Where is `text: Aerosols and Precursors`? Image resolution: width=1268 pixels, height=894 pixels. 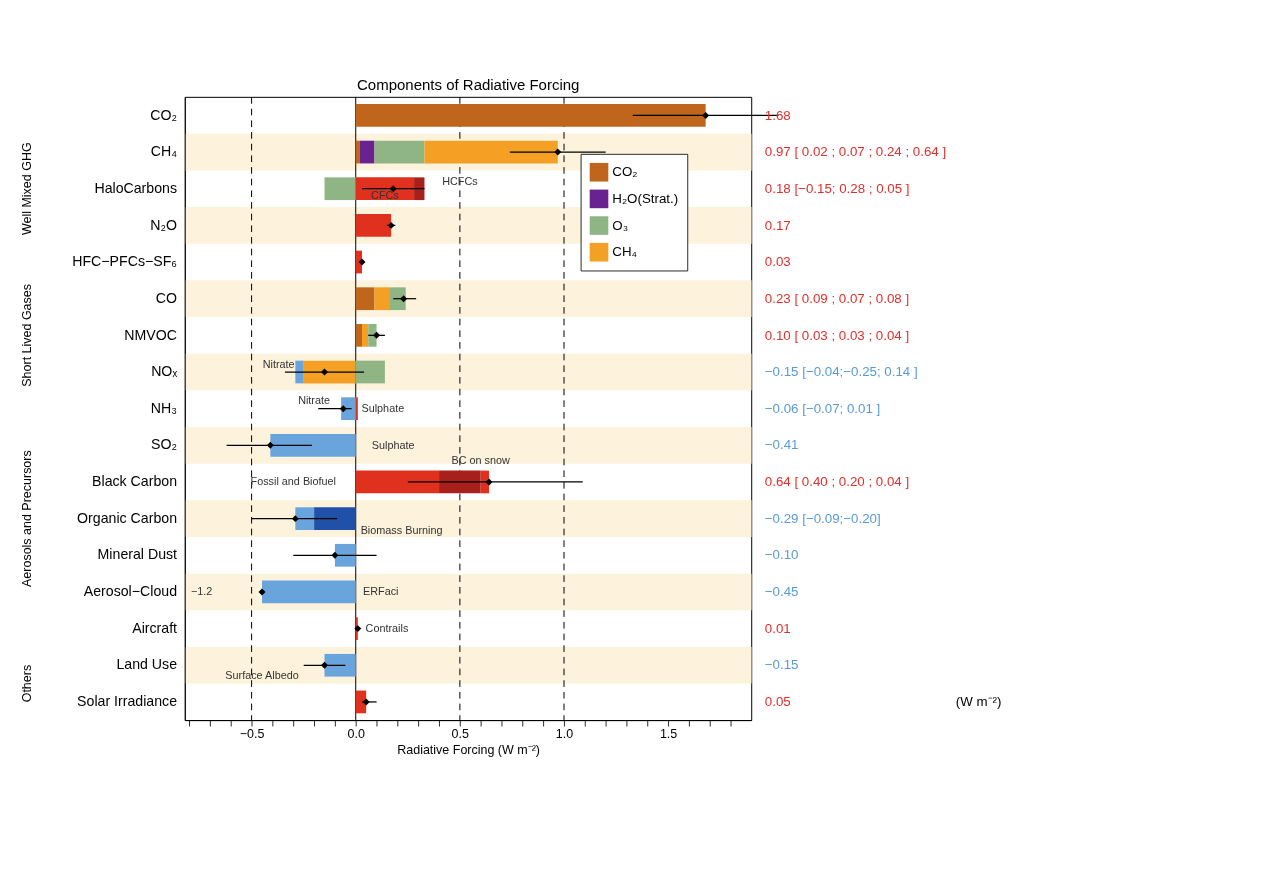 text: Aerosols and Precursors is located at coordinates (26, 518).